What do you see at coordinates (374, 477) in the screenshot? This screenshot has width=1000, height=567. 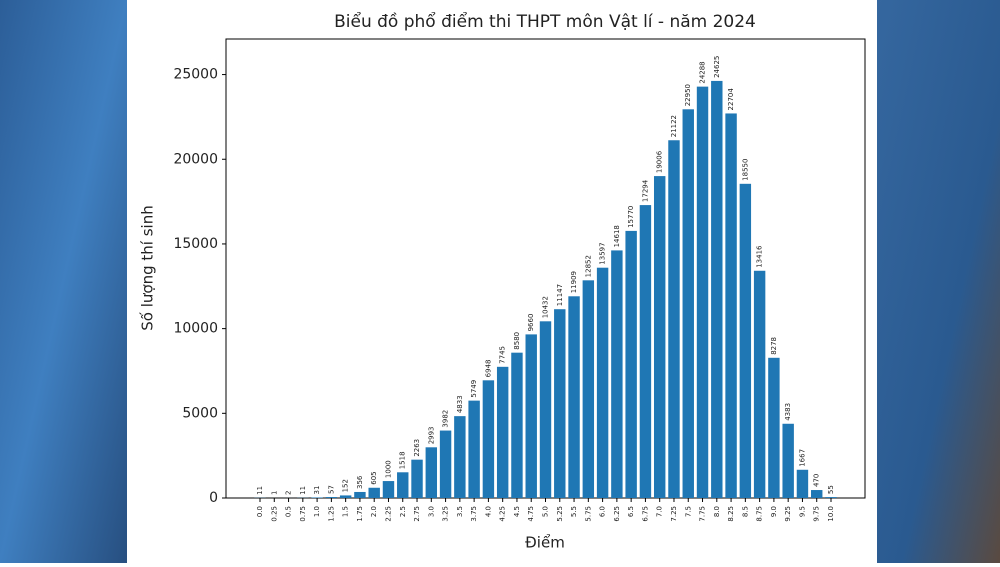 I see `value-label: 605` at bounding box center [374, 477].